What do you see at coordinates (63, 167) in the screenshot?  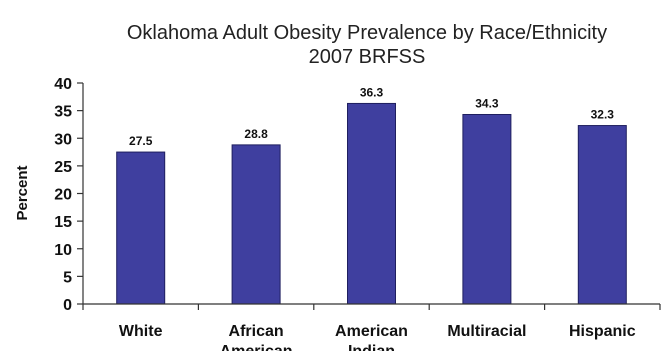 I see `y-tick-label: 25` at bounding box center [63, 167].